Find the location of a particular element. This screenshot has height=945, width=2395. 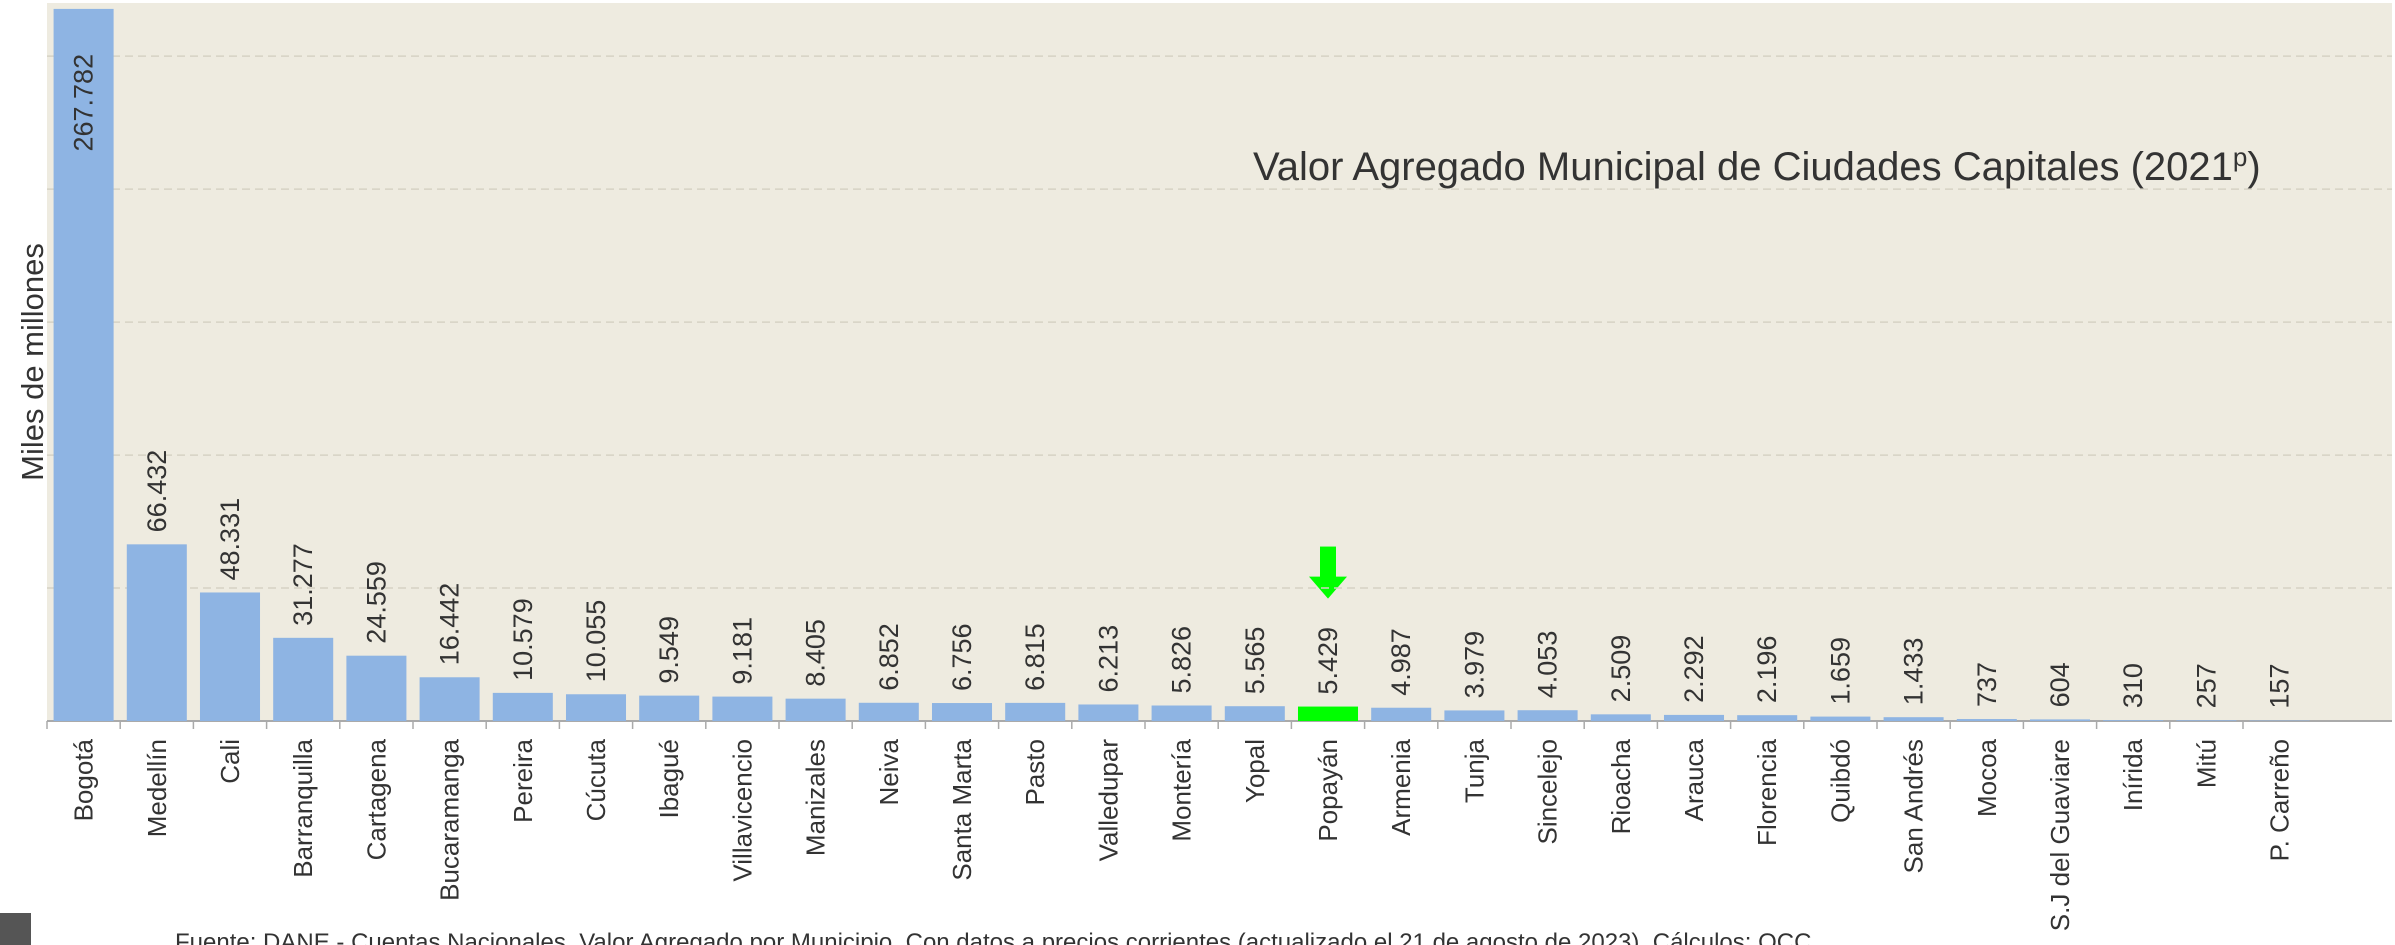

value-label: 31.277 is located at coordinates (303, 584).